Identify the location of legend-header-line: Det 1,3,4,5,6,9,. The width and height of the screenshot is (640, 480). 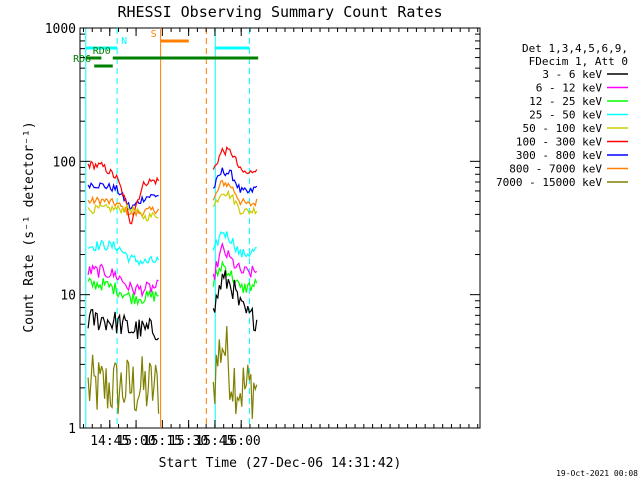
(575, 48).